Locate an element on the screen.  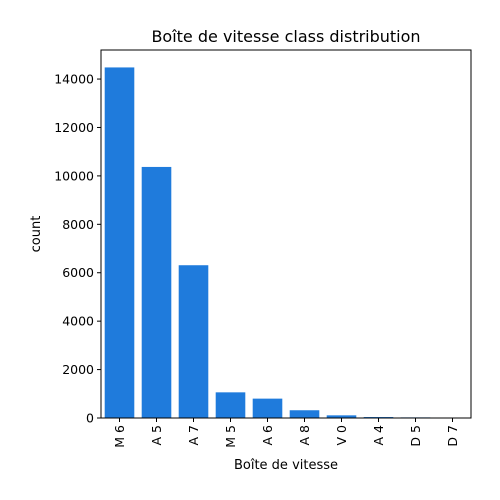
x-tick-label: M 5 is located at coordinates (230, 436).